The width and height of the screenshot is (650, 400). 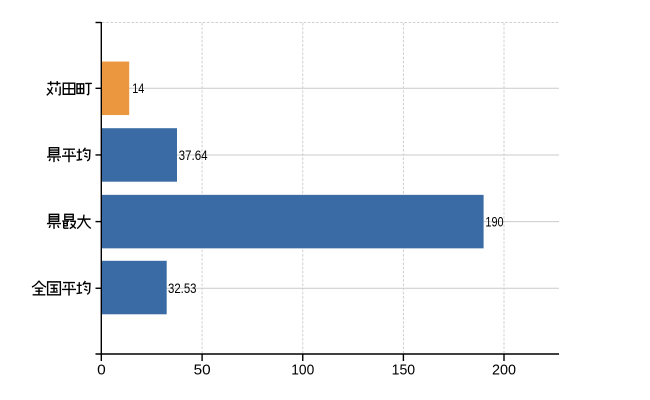 I want to click on svg-text: 100, so click(x=302, y=370).